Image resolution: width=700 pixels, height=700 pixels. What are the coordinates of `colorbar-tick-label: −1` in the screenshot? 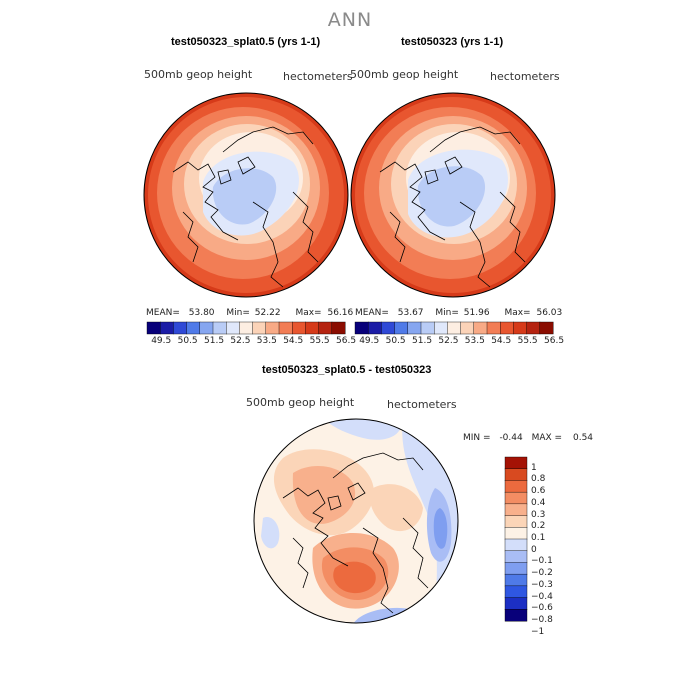 It's located at (538, 631).